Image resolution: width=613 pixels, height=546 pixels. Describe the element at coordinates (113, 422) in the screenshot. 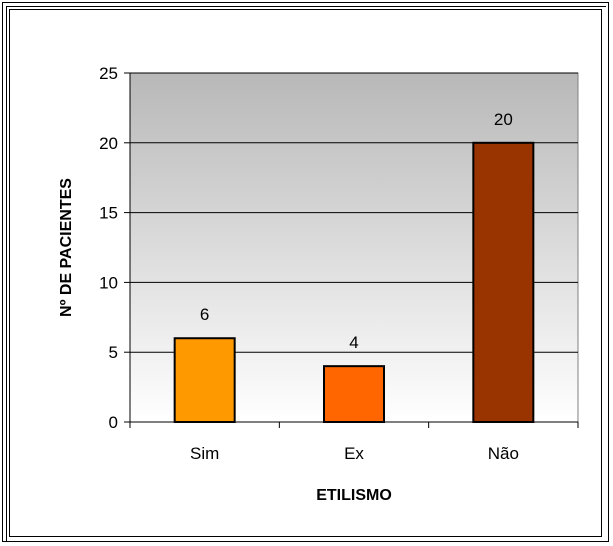

I see `y-tick-label: 0` at that location.